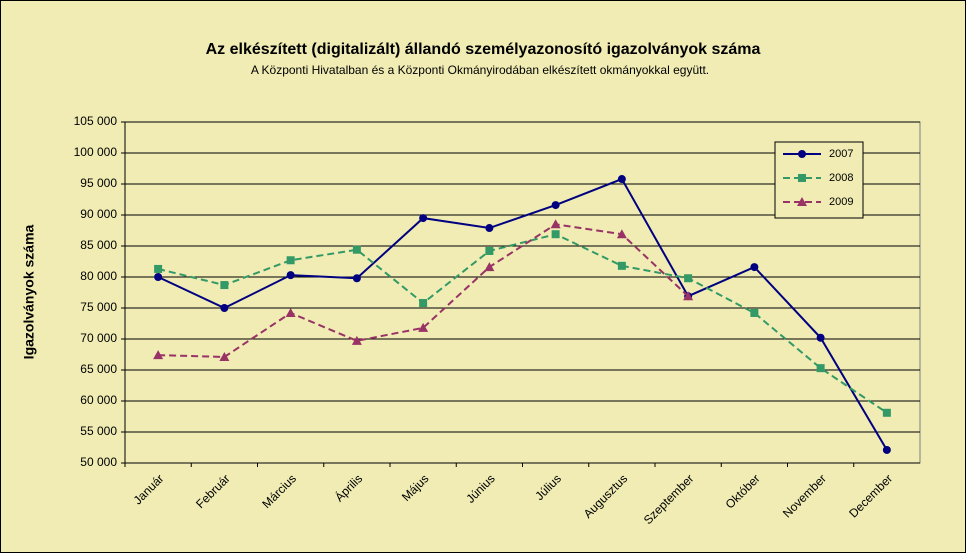 The width and height of the screenshot is (966, 558). What do you see at coordinates (841, 202) in the screenshot?
I see `legend-label: 2009` at bounding box center [841, 202].